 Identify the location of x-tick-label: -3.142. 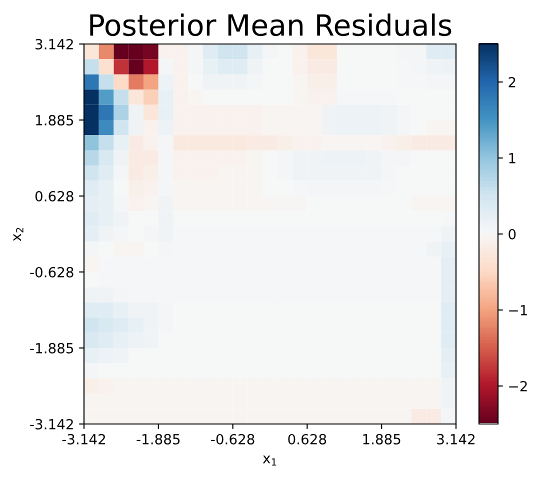
(83, 439).